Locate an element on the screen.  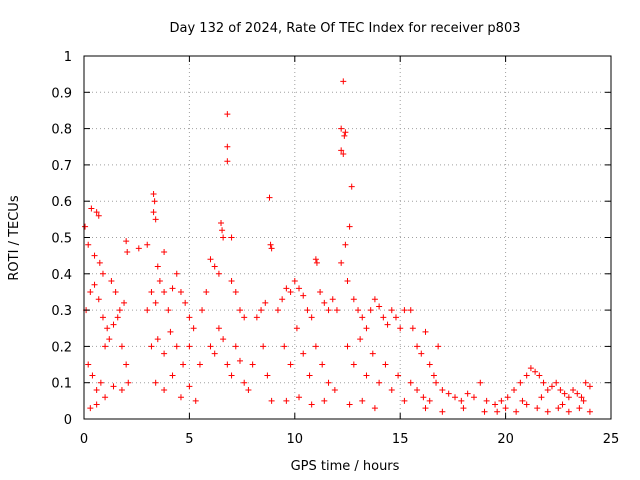
x-tick-label: 25 is located at coordinates (611, 439).